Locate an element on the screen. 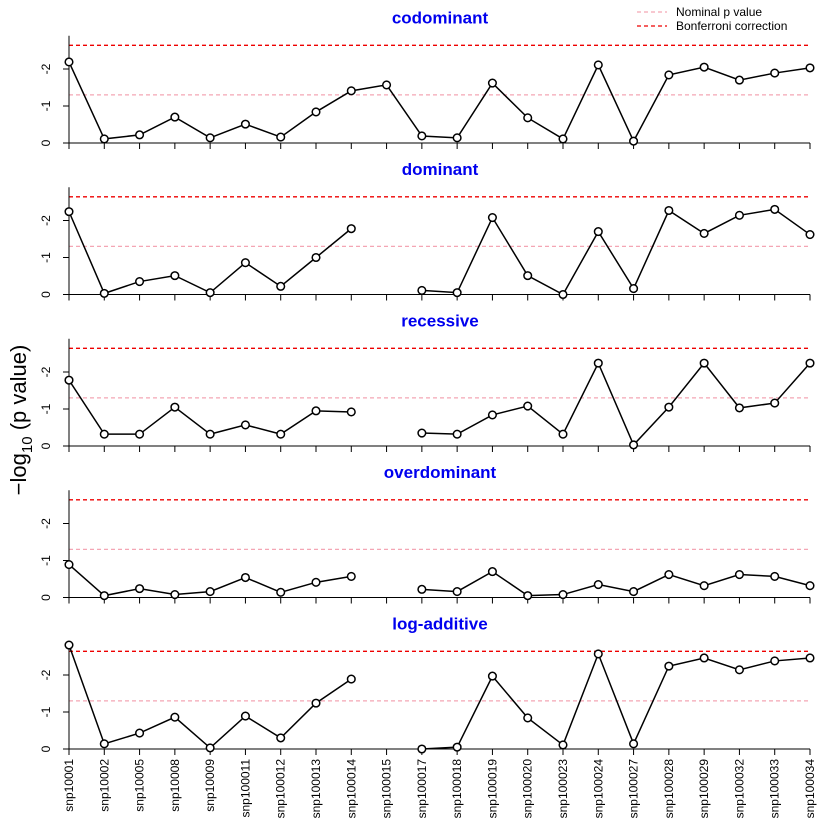  x-tick-label: snp100032 is located at coordinates (739, 789).